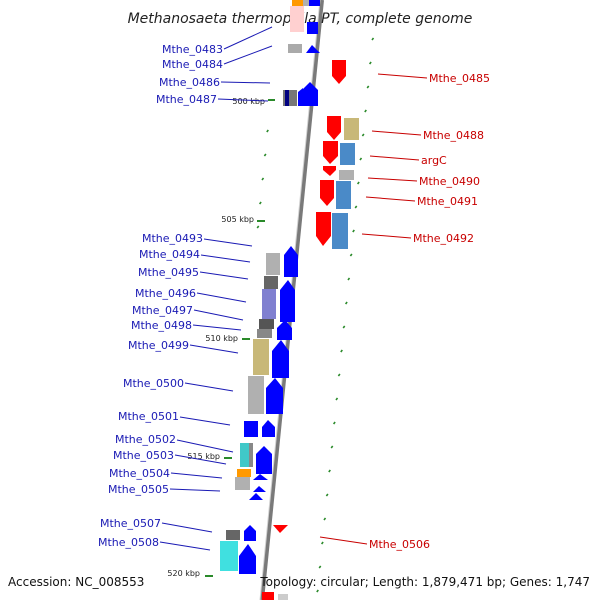 This screenshot has width=600, height=600. What do you see at coordinates (309, 296) in the screenshot?
I see `reverse-genes` at bounding box center [309, 296].